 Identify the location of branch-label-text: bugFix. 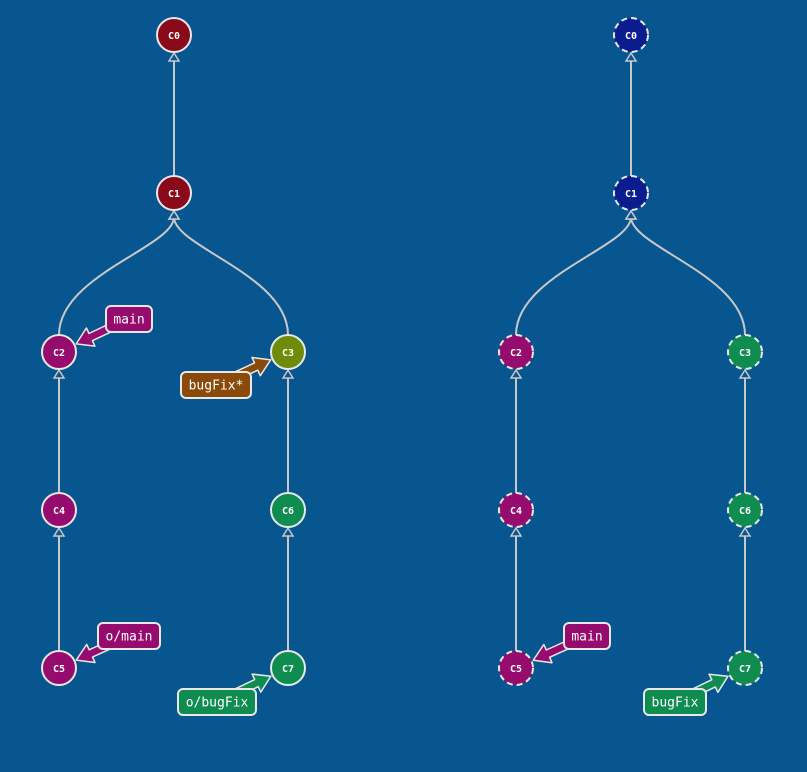
(675, 703).